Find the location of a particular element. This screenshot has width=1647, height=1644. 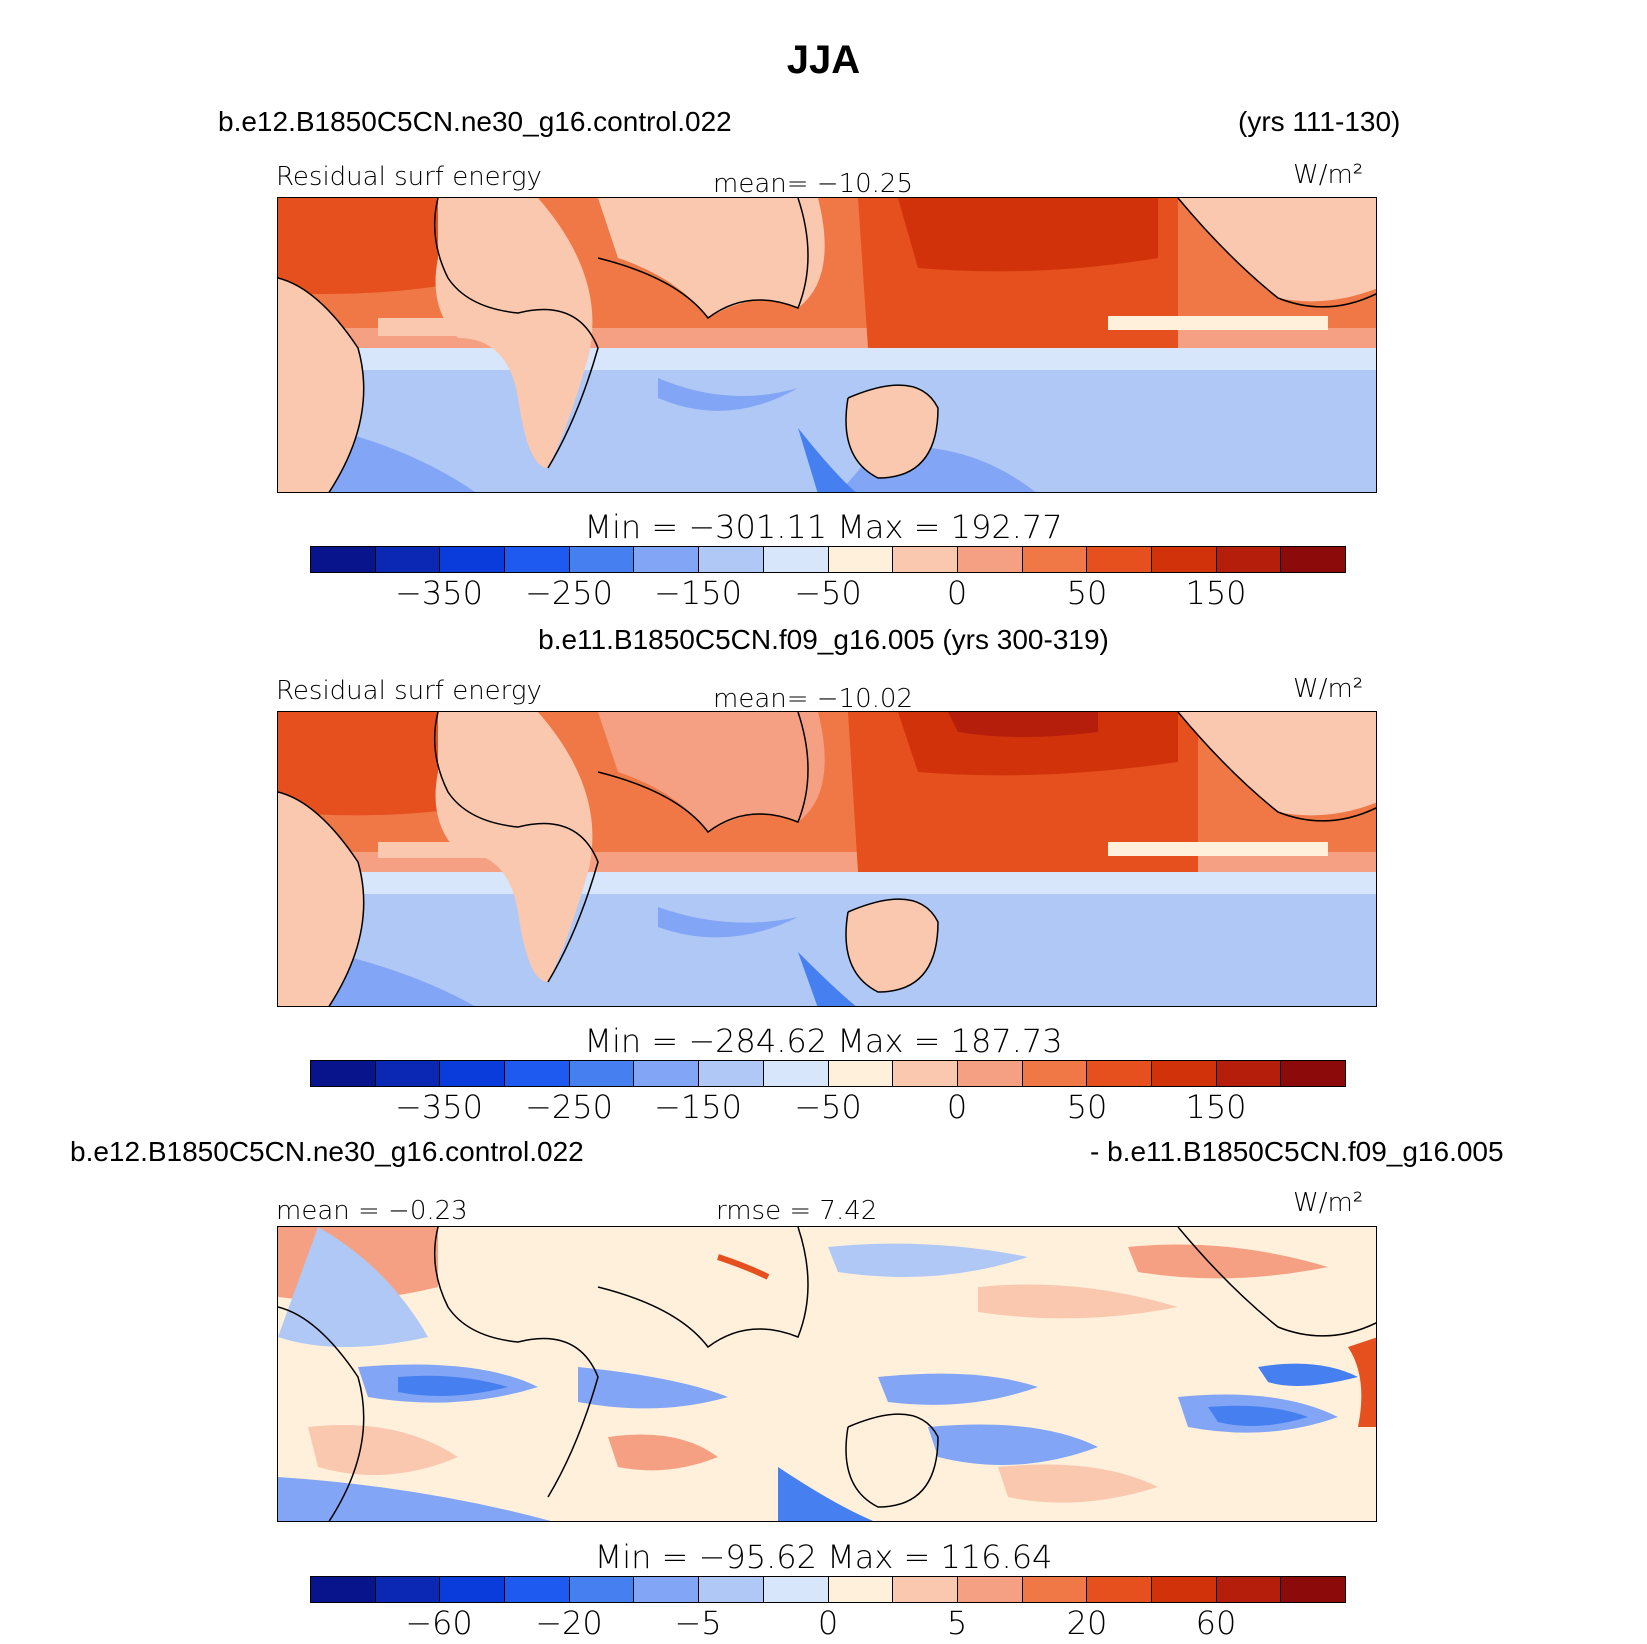

panel2-colorbar-ticks: −350 −250 −150 −50 0 50 150 is located at coordinates (828, 1108).